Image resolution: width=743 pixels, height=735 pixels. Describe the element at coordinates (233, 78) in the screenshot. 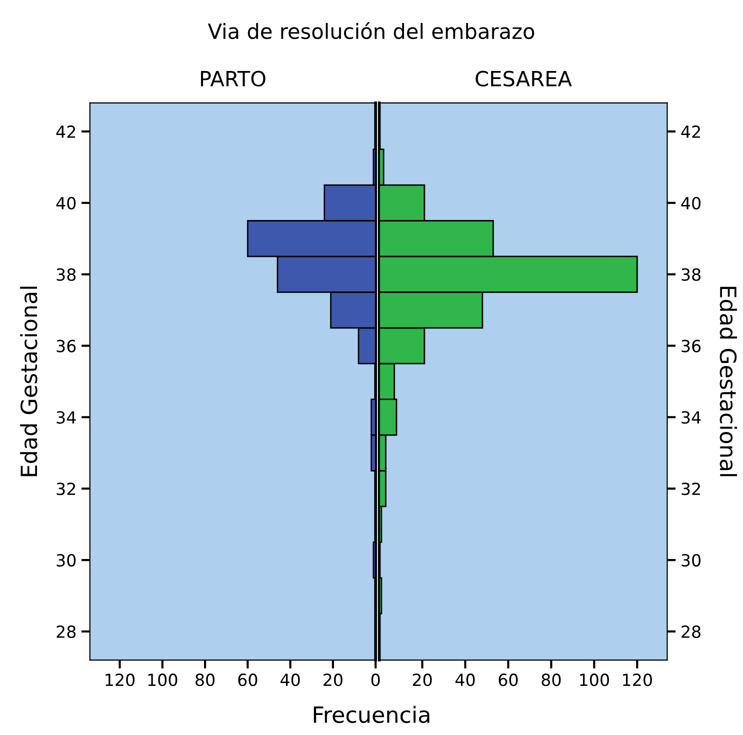

I see `chart-subtitle: PARTO` at that location.